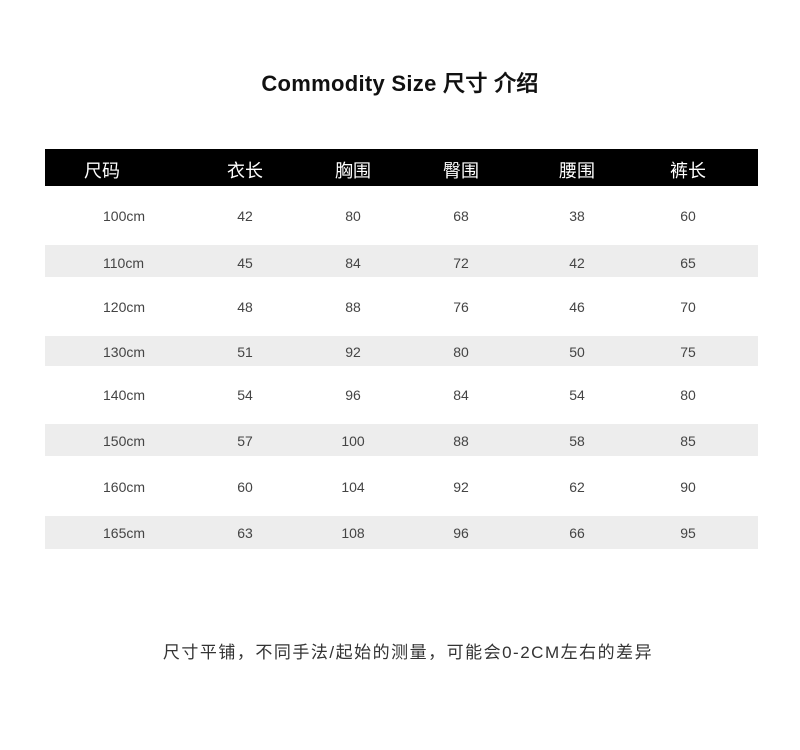 Image resolution: width=800 pixels, height=750 pixels. I want to click on cell-hip: 72, so click(461, 263).